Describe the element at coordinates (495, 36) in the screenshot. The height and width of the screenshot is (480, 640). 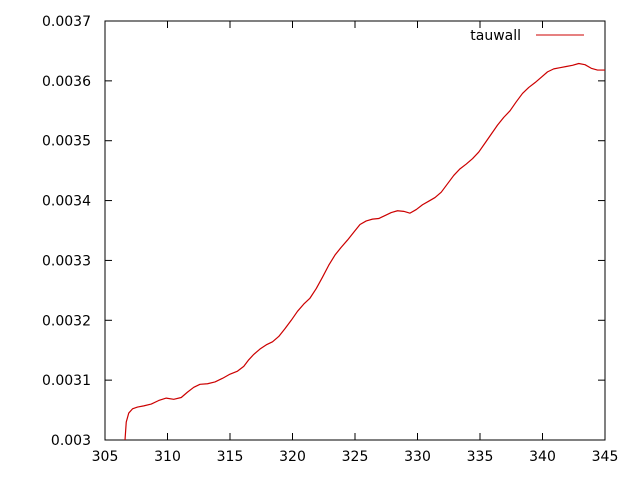
I see `legend-label-tauwall: tauwall` at that location.